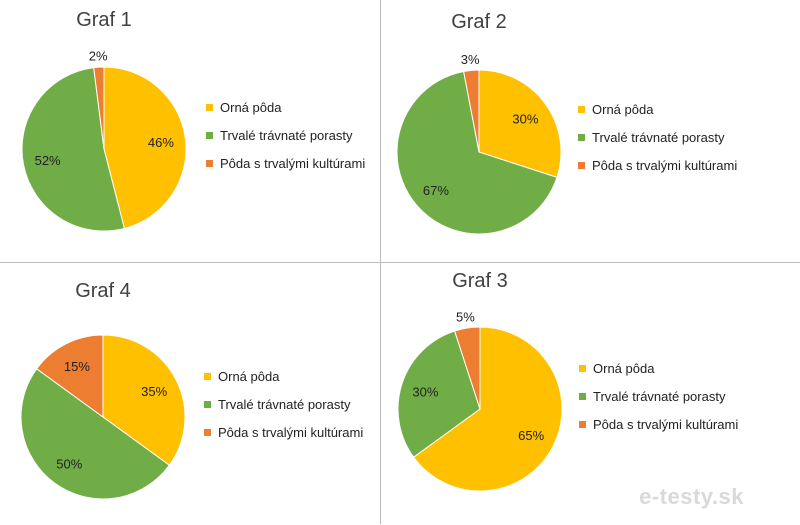 This screenshot has height=525, width=800. What do you see at coordinates (104, 20) in the screenshot?
I see `chart-title: Graf 1` at bounding box center [104, 20].